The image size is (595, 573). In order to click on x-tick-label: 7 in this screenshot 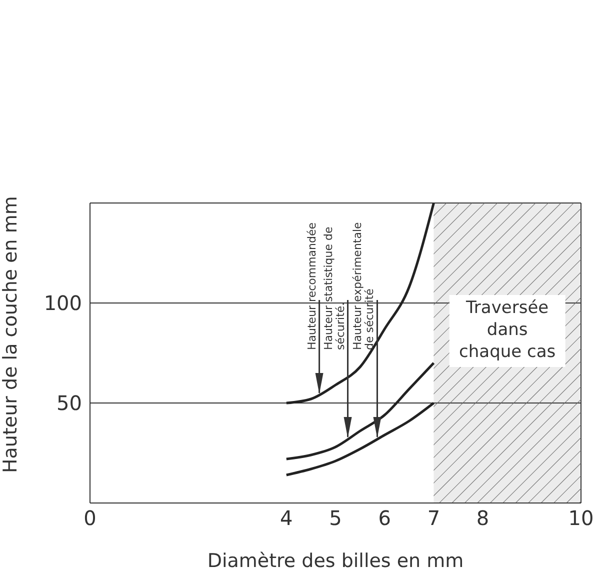, I will do `click(433, 518)`.